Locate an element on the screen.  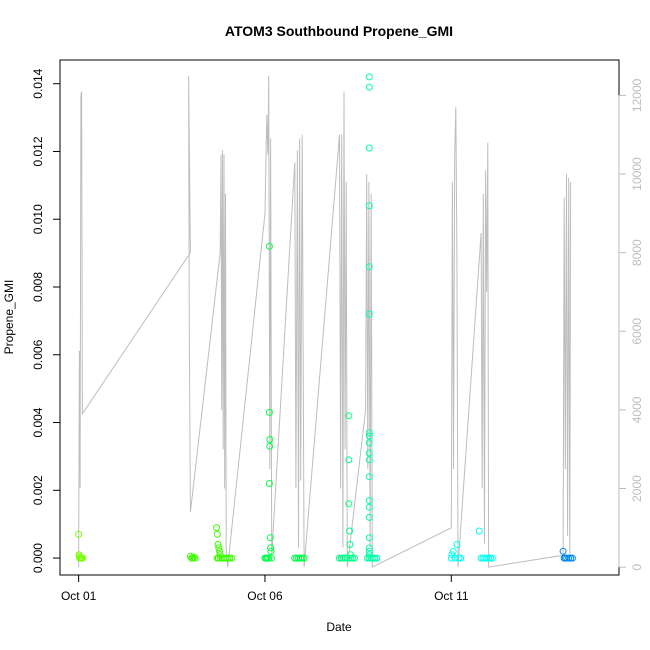
y-tick-label: 0.014 is located at coordinates (38, 83).